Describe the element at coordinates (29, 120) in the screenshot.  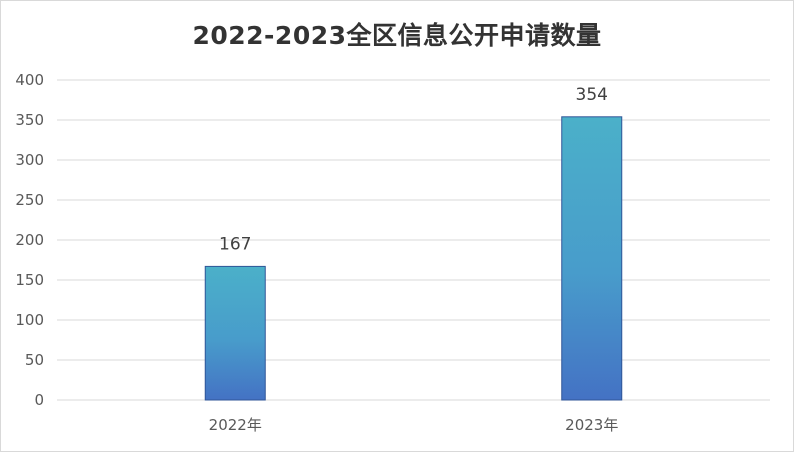
I see `y-tick-label: 350` at that location.